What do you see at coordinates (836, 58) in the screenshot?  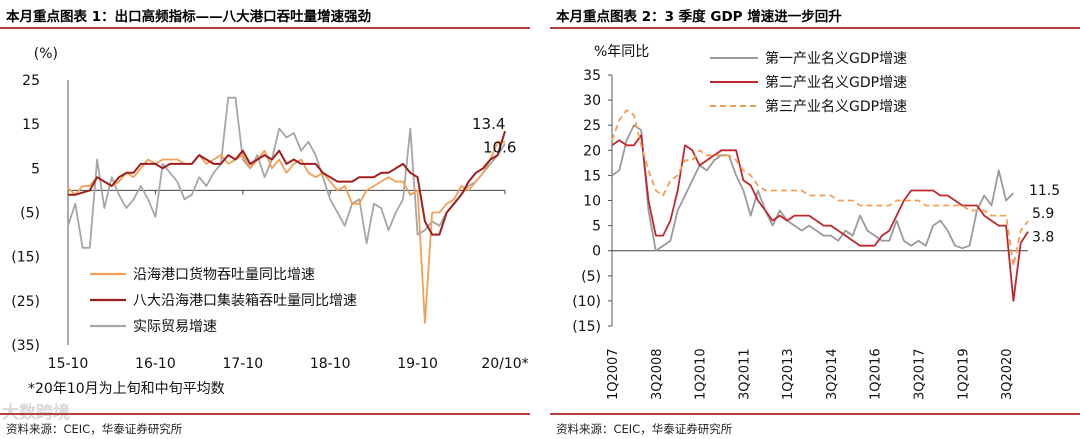 I see `legend-label-1: 第一产业名义GDP增速` at bounding box center [836, 58].